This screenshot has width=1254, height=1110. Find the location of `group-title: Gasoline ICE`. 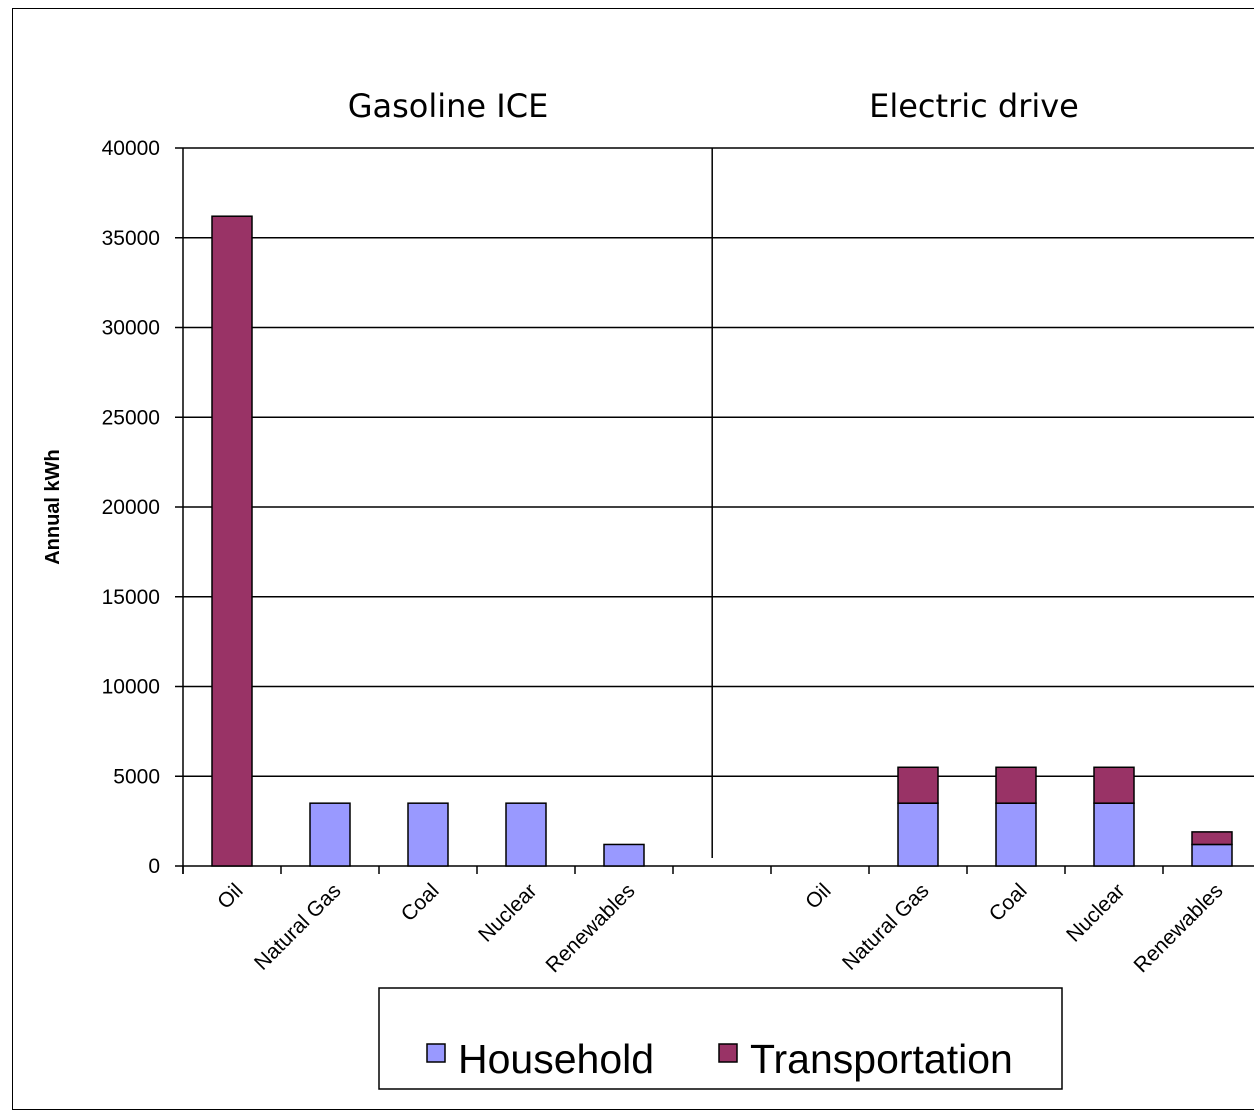

group-title: Gasoline ICE is located at coordinates (448, 106).